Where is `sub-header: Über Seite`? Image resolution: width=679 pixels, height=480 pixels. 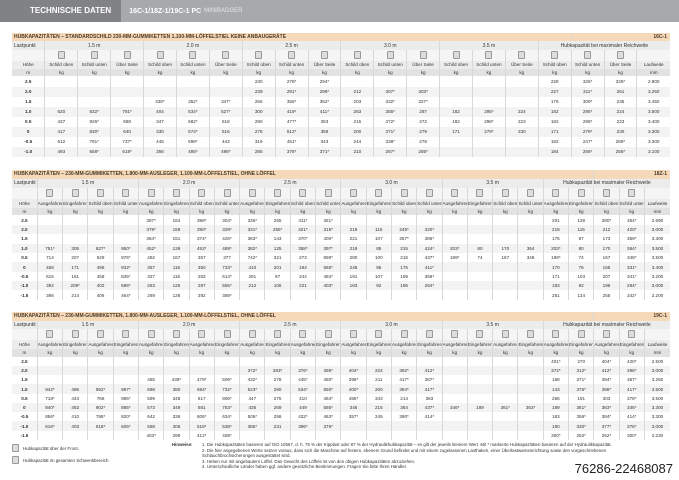
sub-header: Über Seite is located at coordinates (127, 64).